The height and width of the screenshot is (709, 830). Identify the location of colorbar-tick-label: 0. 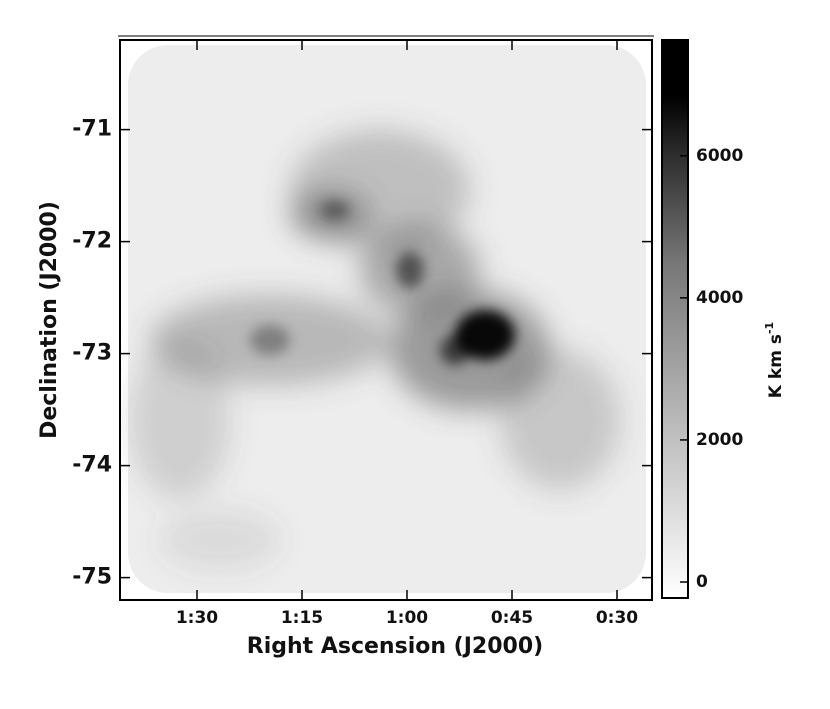
(702, 582).